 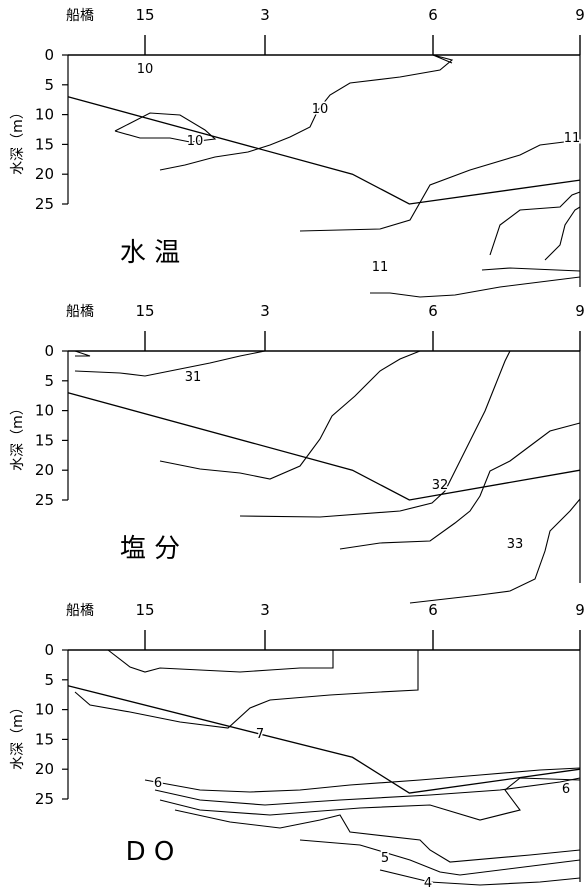 I want to click on contour-label: 32, so click(x=440, y=485).